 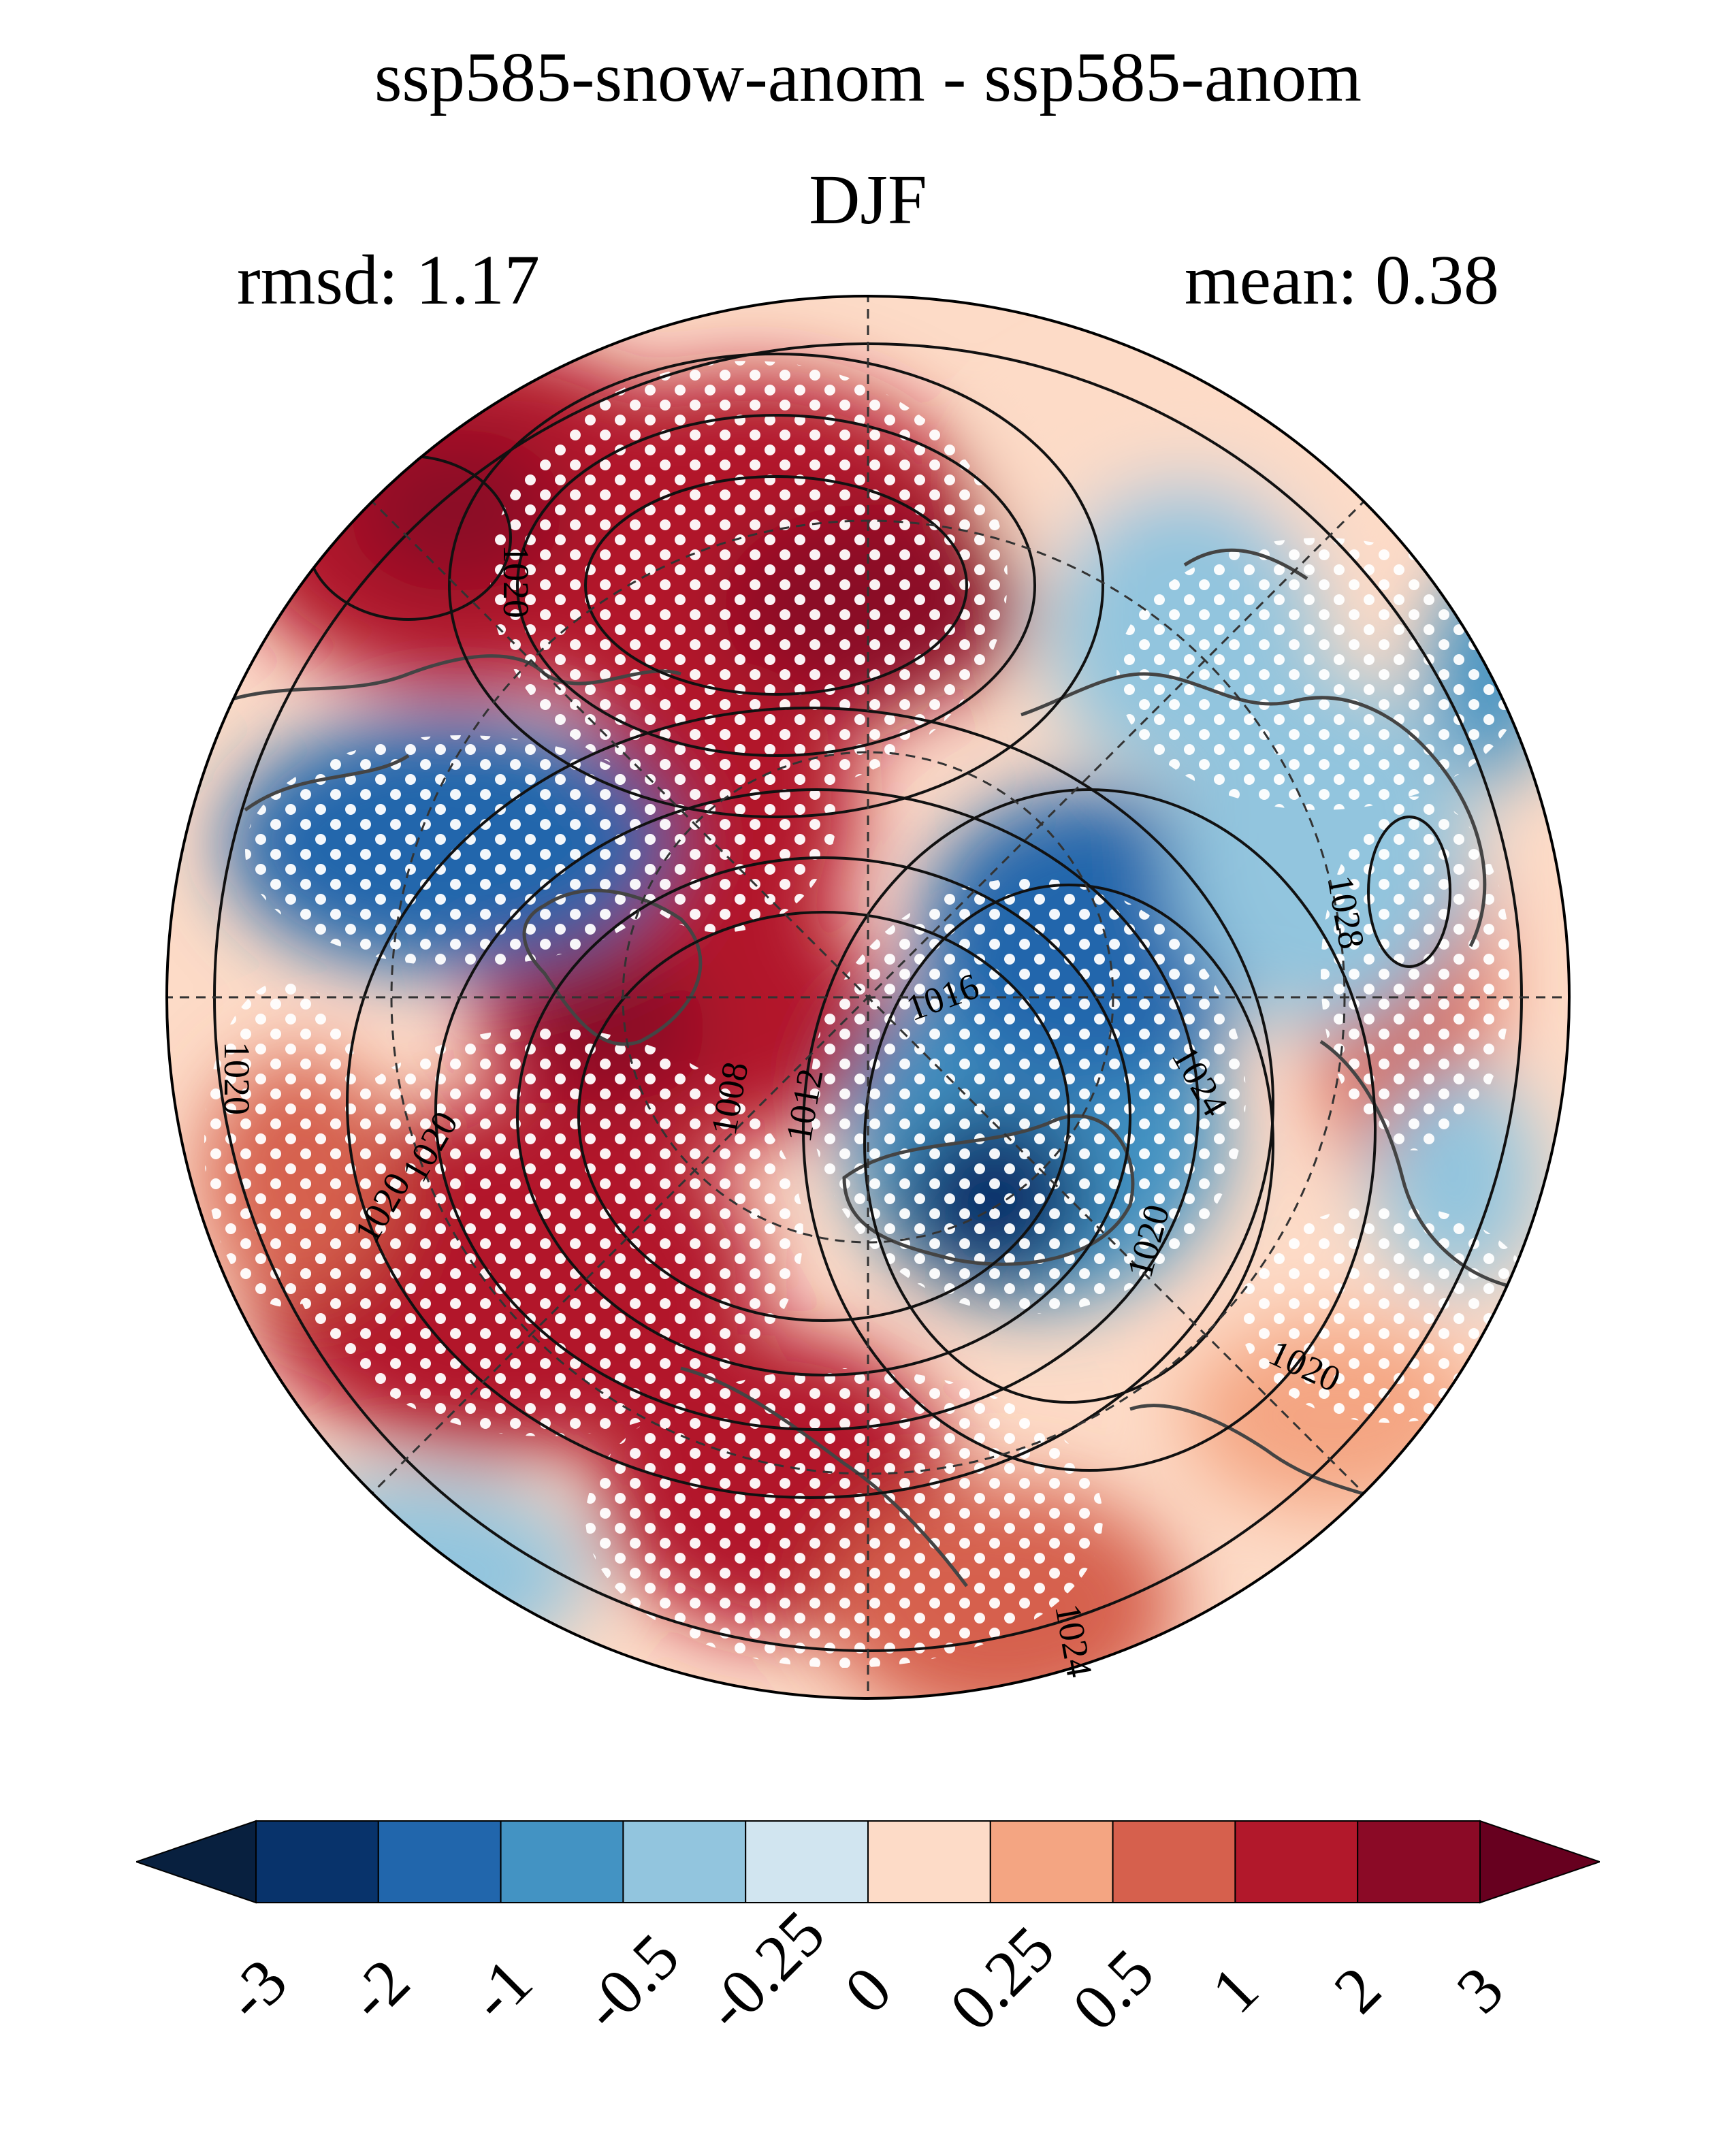 I want to click on colorbar-tick-label: 0.25, so click(x=1001, y=1977).